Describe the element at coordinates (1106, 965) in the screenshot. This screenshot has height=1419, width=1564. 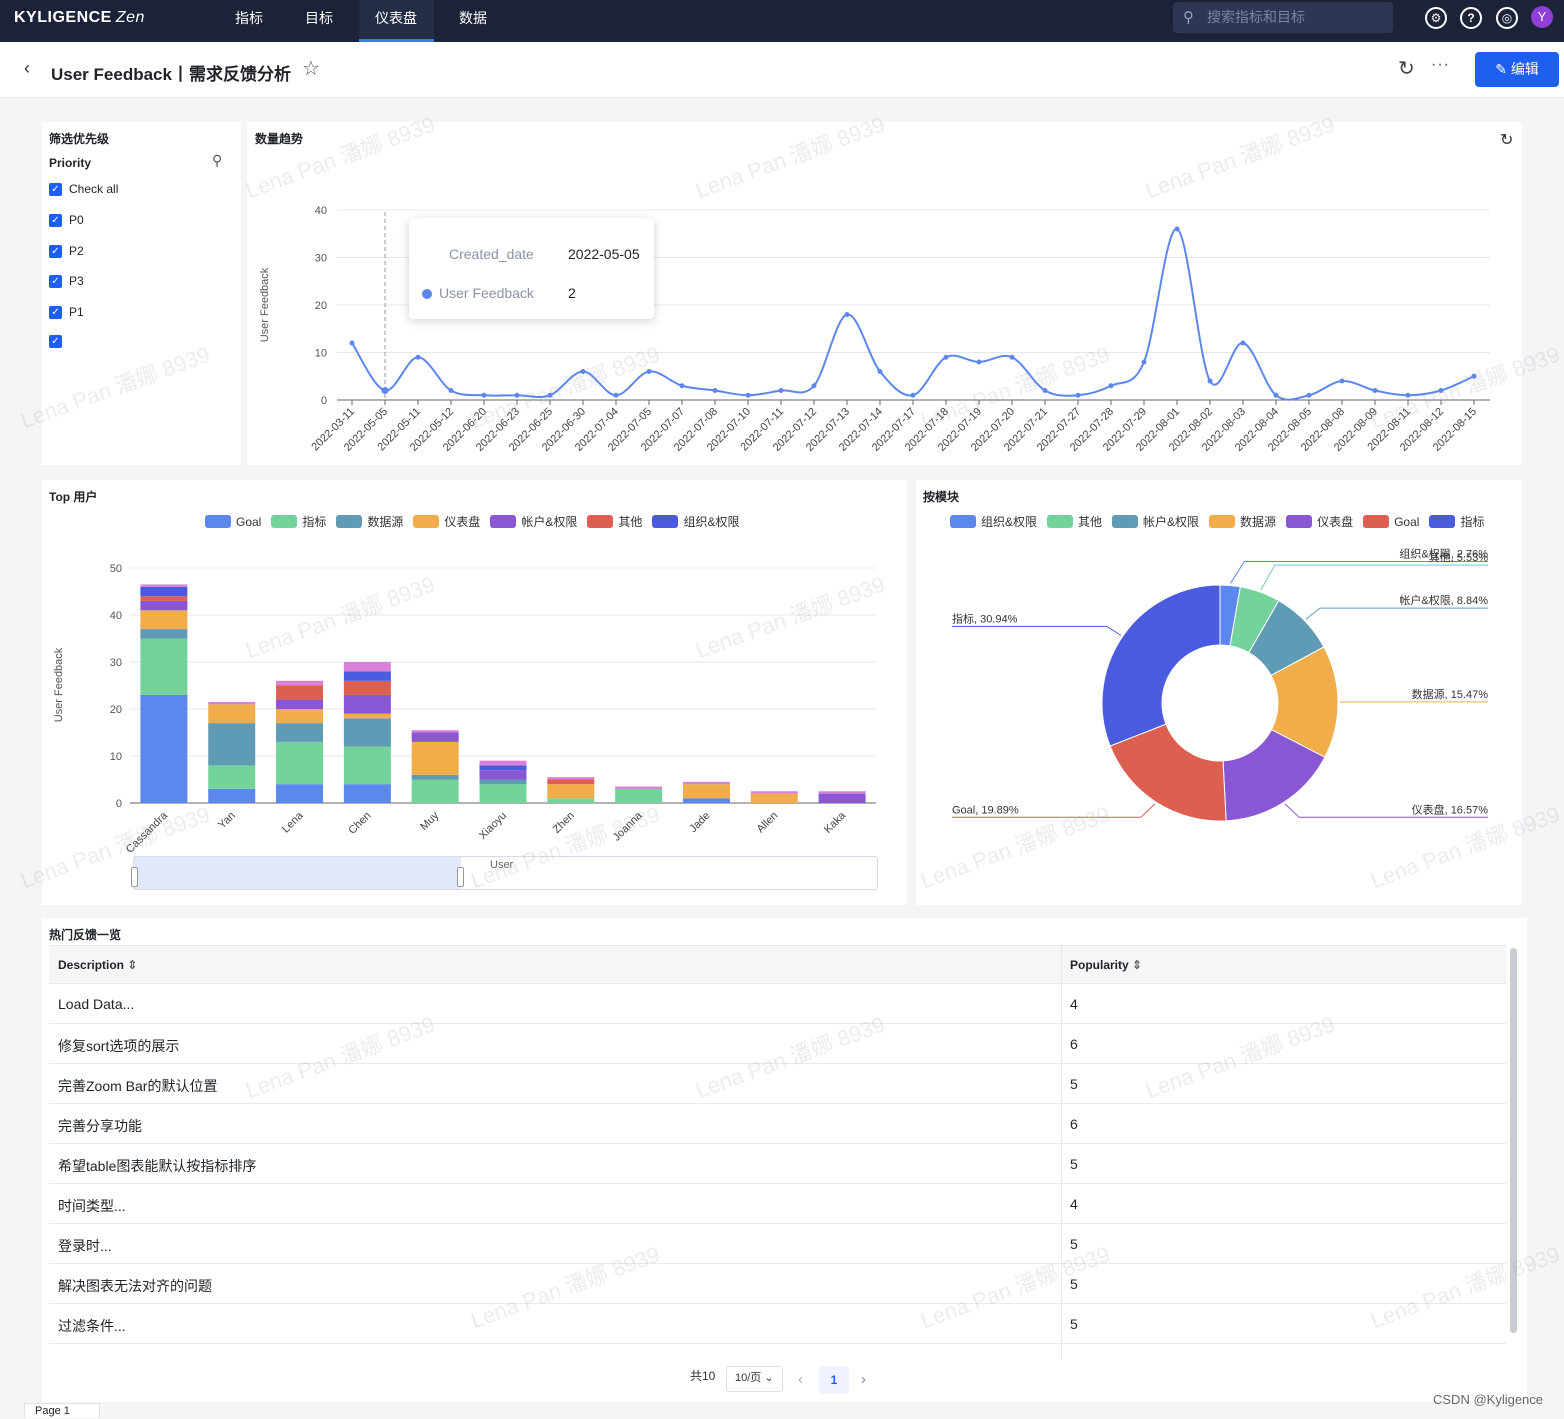
I see `column-header-popularity: Popularity ⇕` at that location.